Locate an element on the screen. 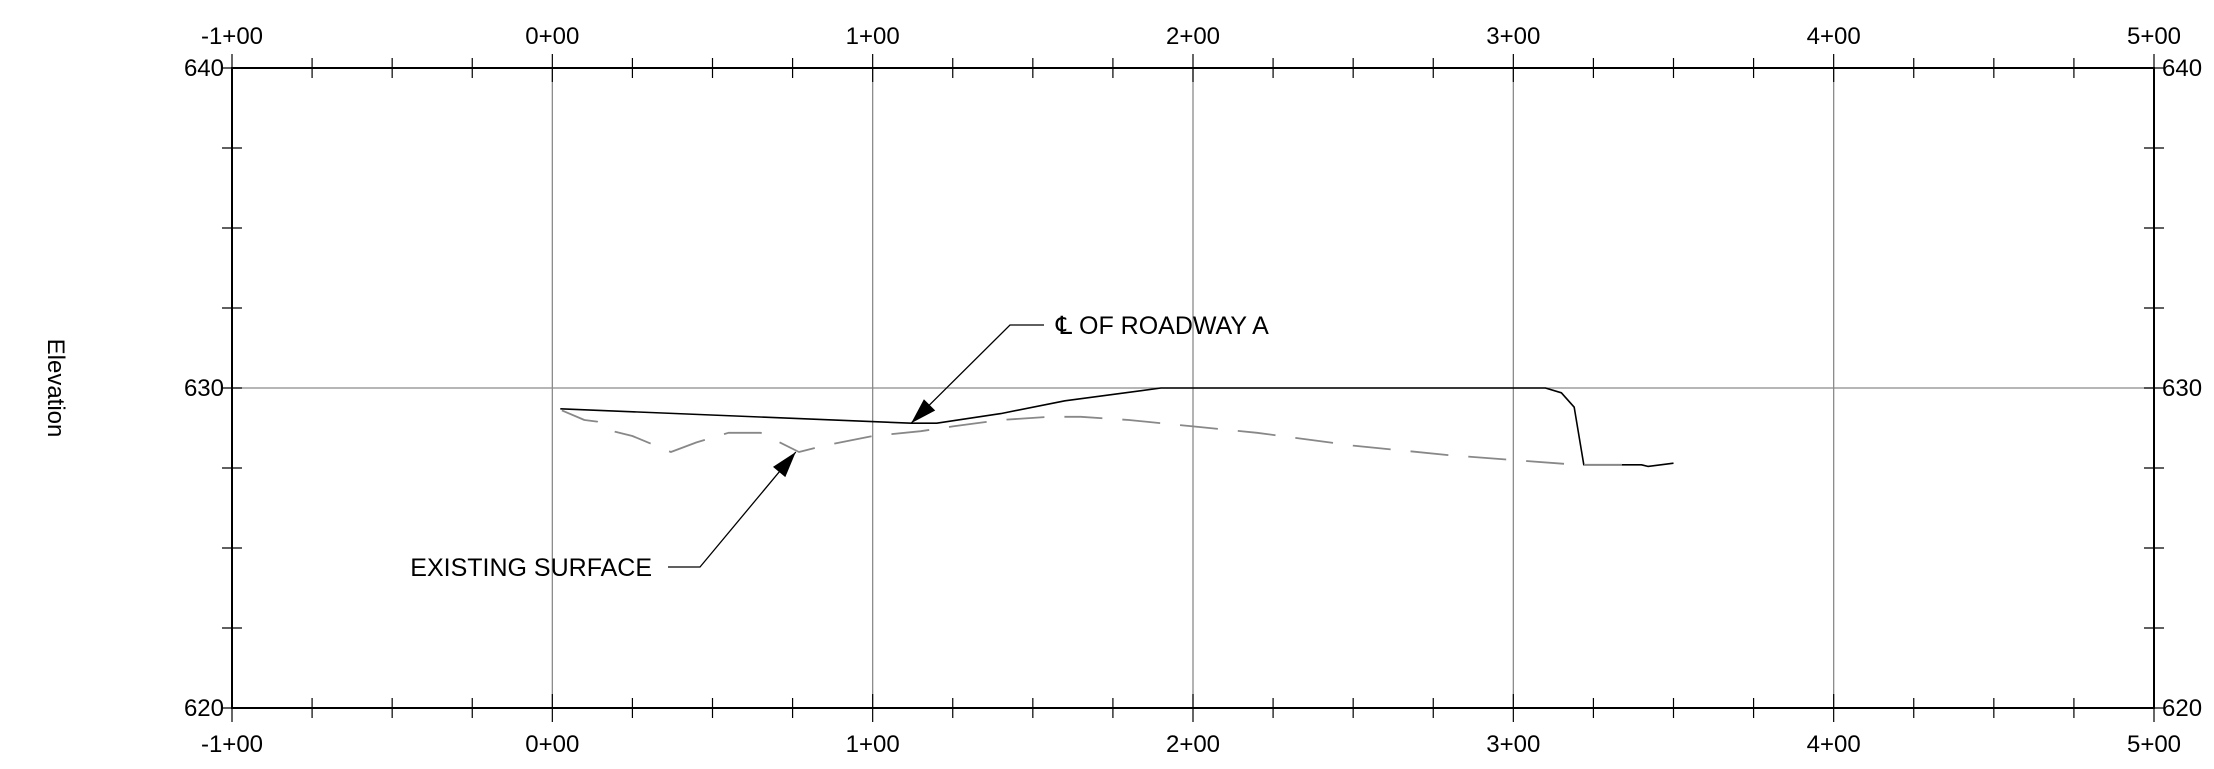  x-tick-label-bottom: -1+00 is located at coordinates (232, 744).